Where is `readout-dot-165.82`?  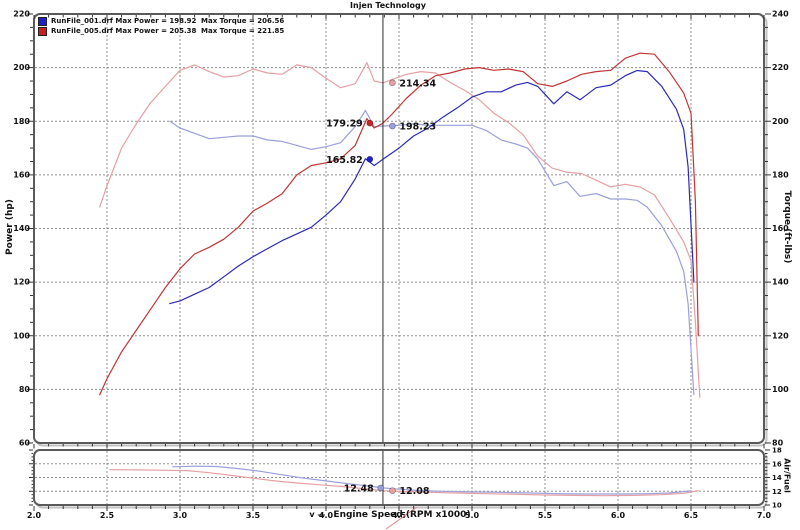 readout-dot-165.82 is located at coordinates (370, 159).